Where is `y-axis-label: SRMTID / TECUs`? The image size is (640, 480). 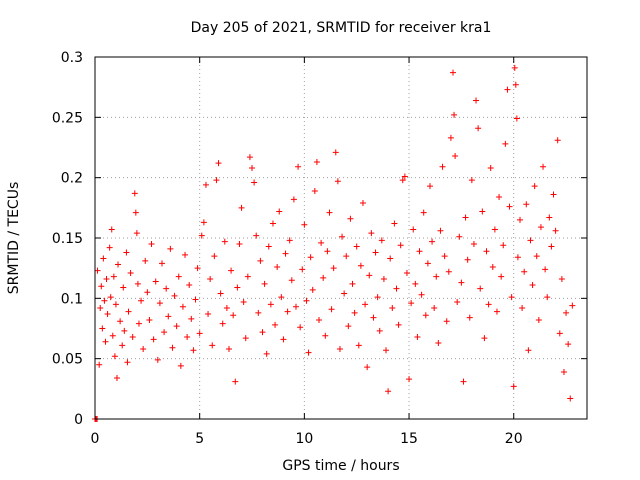 y-axis-label: SRMTID / TECUs is located at coordinates (14, 238).